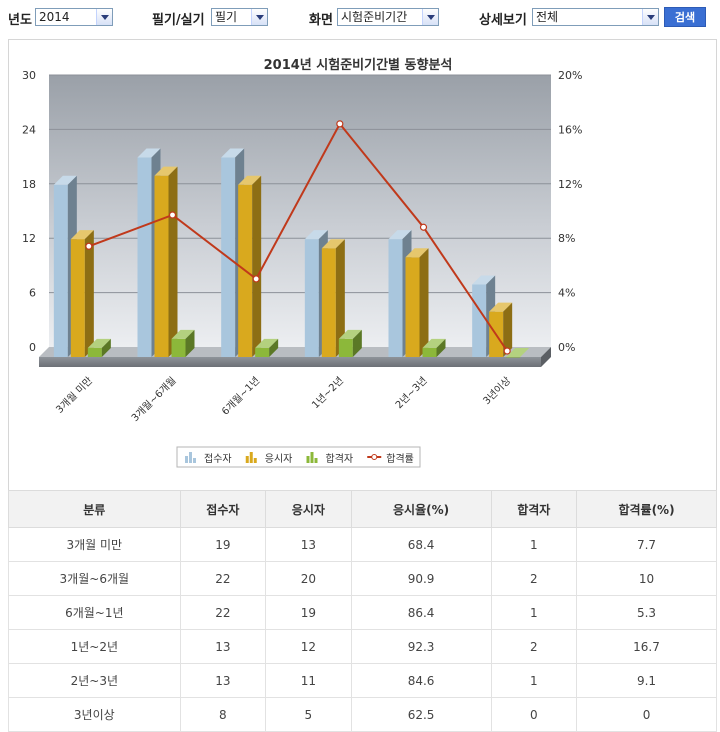 The height and width of the screenshot is (732, 720). Describe the element at coordinates (20, 20) in the screenshot. I see `year-label: 년도` at that location.